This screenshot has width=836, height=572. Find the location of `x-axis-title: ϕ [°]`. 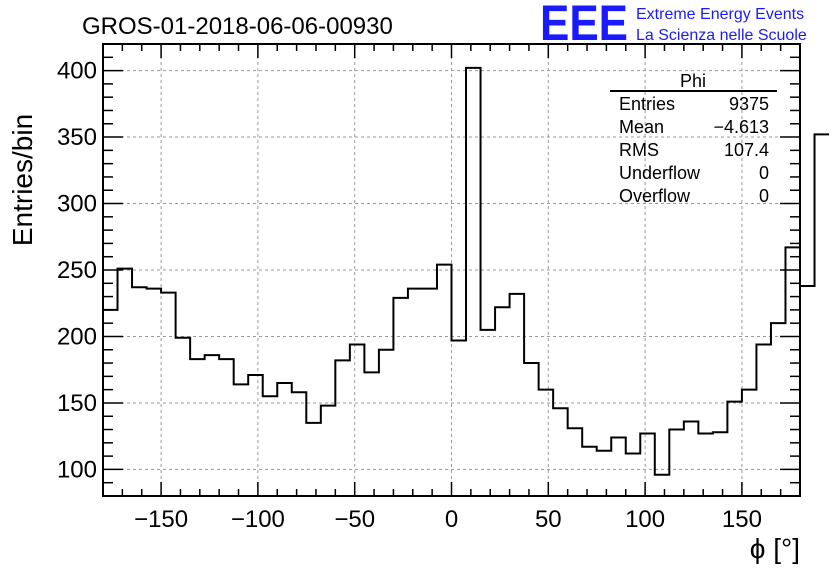

x-axis-title: ϕ [°] is located at coordinates (775, 548).